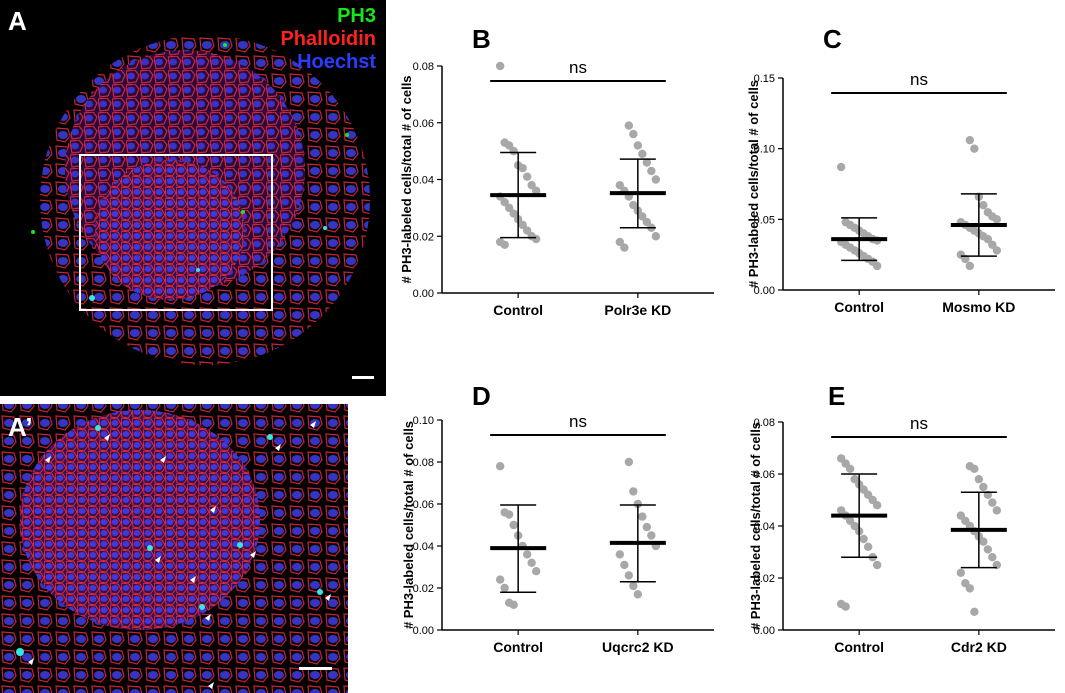  What do you see at coordinates (481, 396) in the screenshot?
I see `panel-label: D` at bounding box center [481, 396].